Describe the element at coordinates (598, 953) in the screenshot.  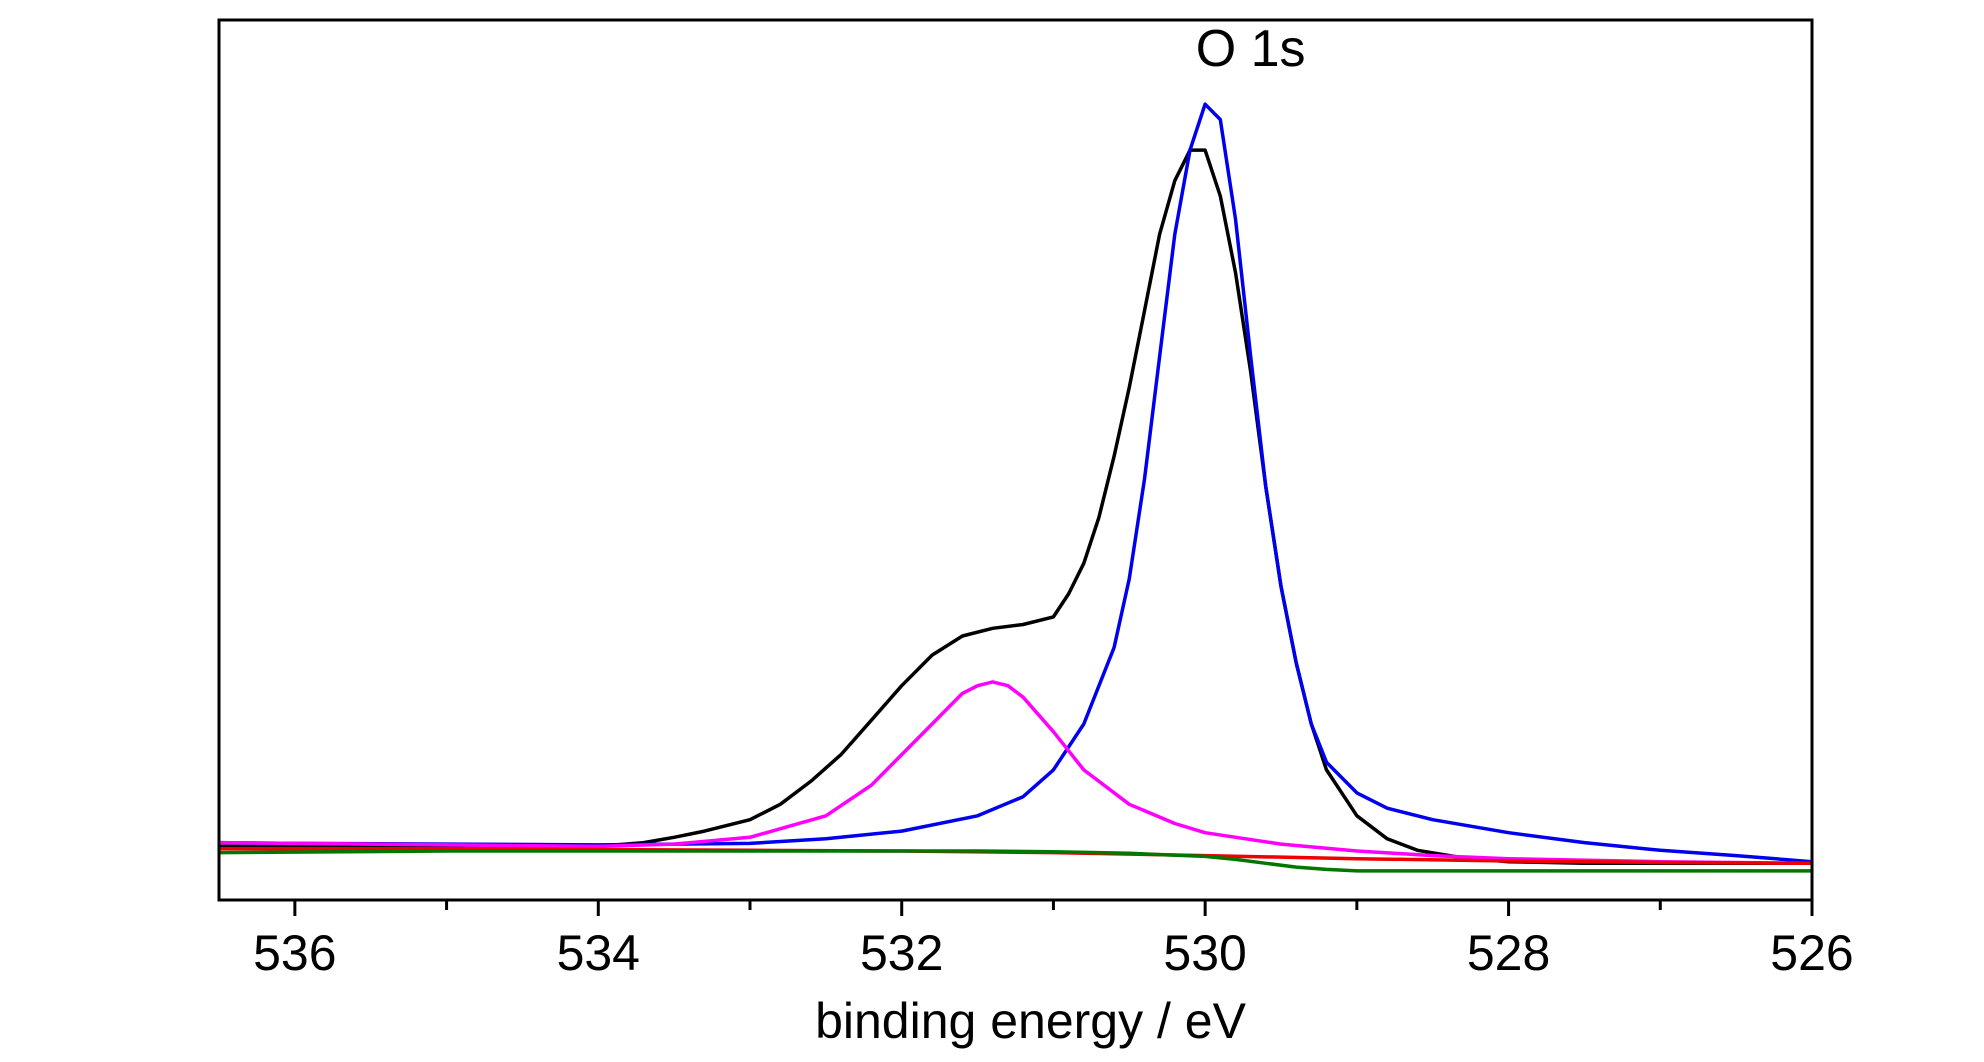
I see `x-tick-label: 534` at that location.